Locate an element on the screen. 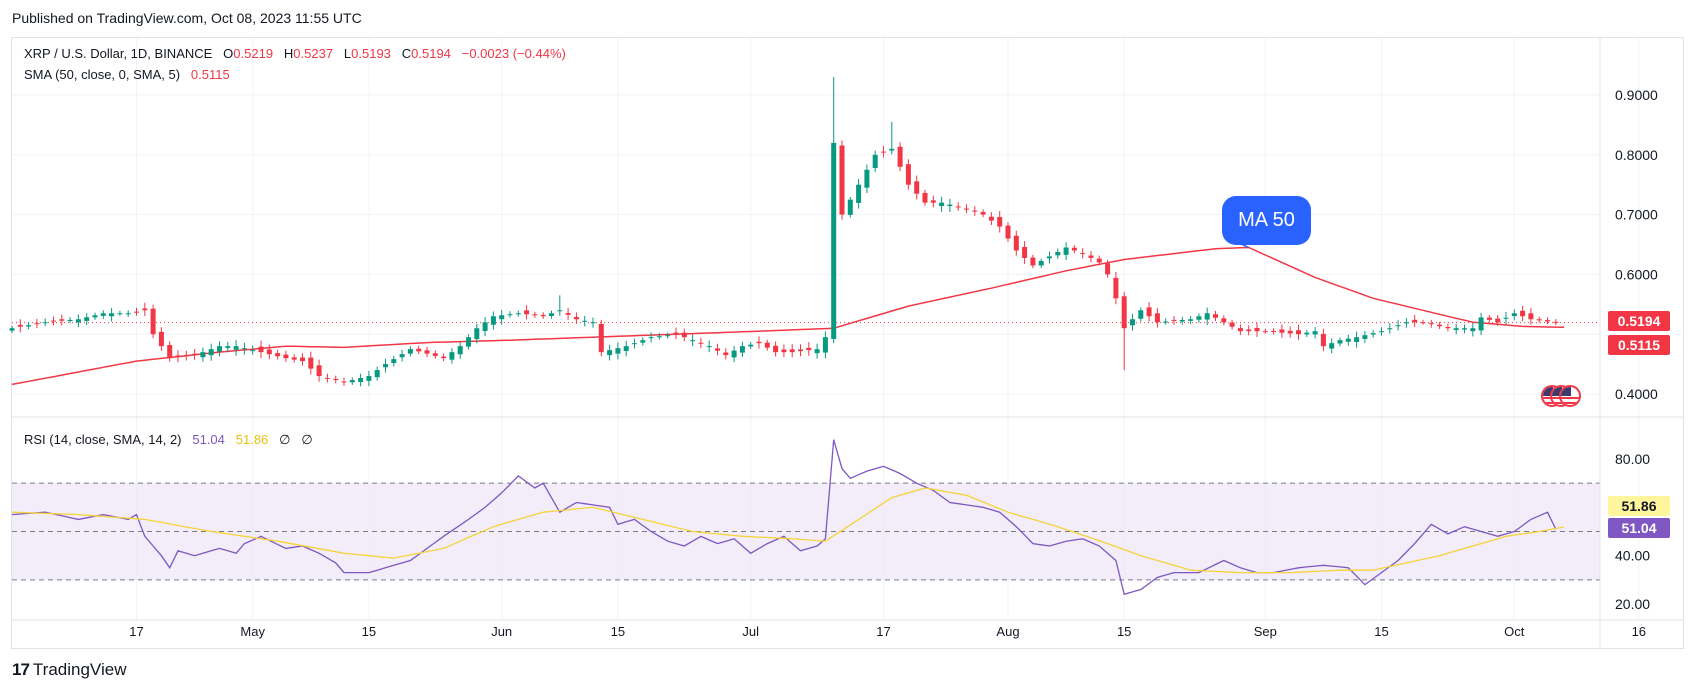  close-value: 0.5194 is located at coordinates (431, 53).